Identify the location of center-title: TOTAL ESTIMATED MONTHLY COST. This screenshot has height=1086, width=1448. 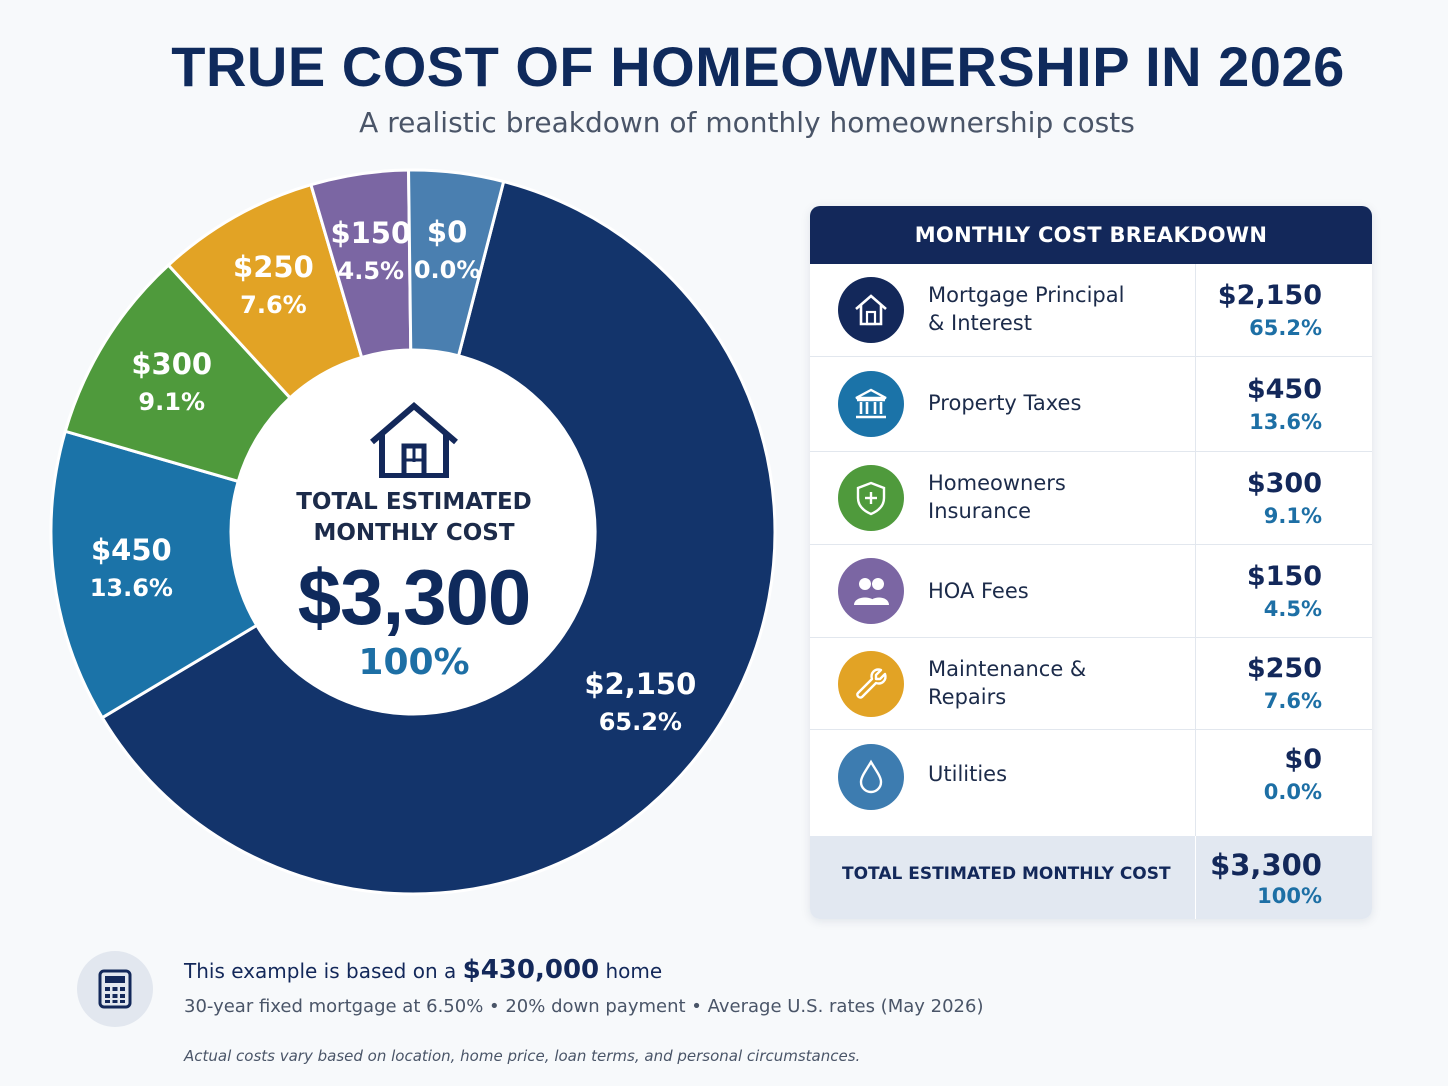
(414, 518).